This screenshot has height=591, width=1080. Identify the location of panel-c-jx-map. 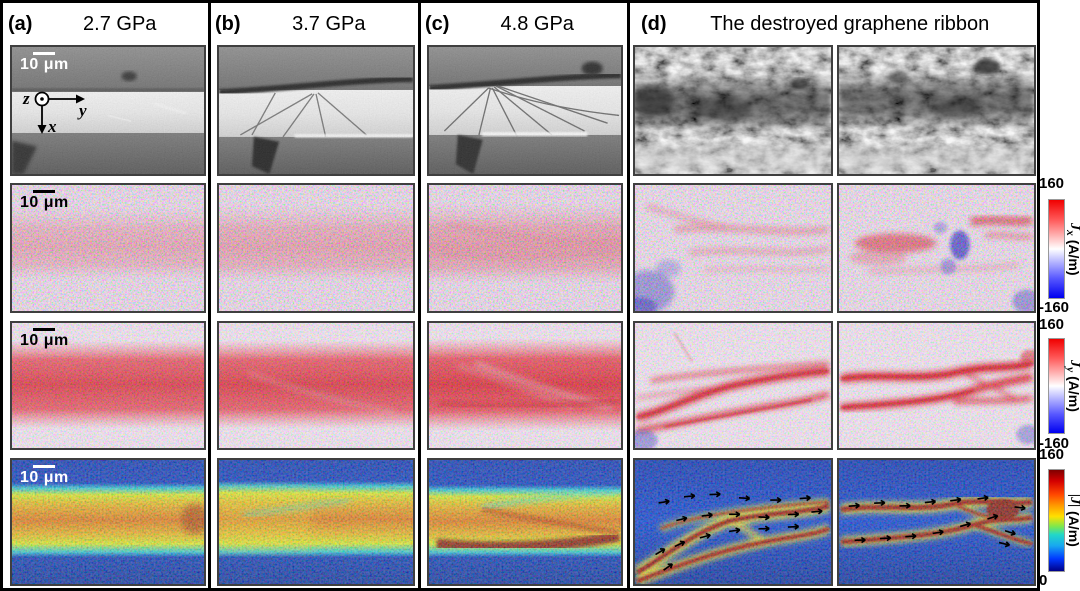
(525, 248).